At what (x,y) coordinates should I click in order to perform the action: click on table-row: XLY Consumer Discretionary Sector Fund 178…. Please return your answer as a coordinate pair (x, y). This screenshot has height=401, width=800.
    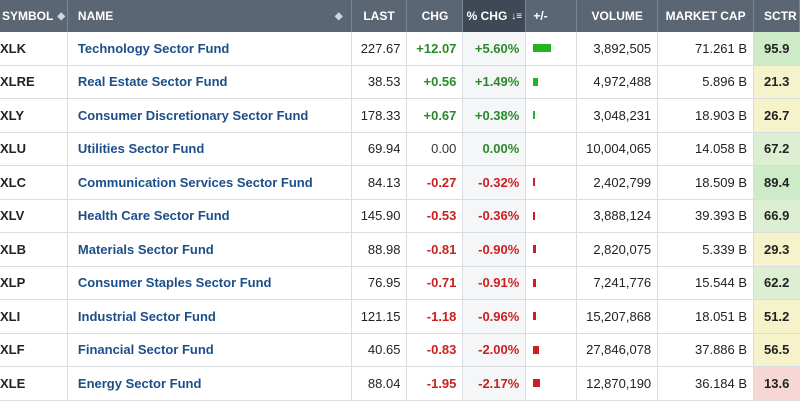
    Looking at the image, I should click on (400, 116).